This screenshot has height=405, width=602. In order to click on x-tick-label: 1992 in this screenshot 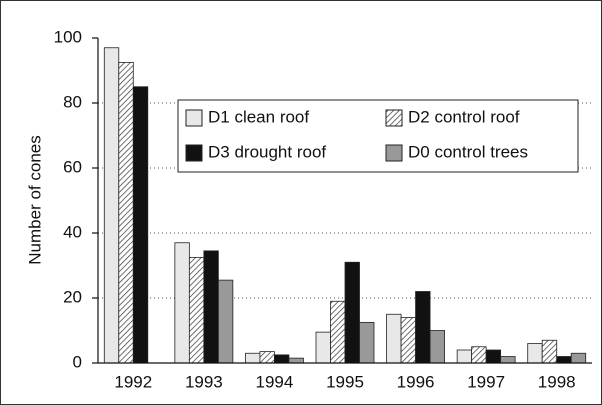, I will do `click(133, 381)`.